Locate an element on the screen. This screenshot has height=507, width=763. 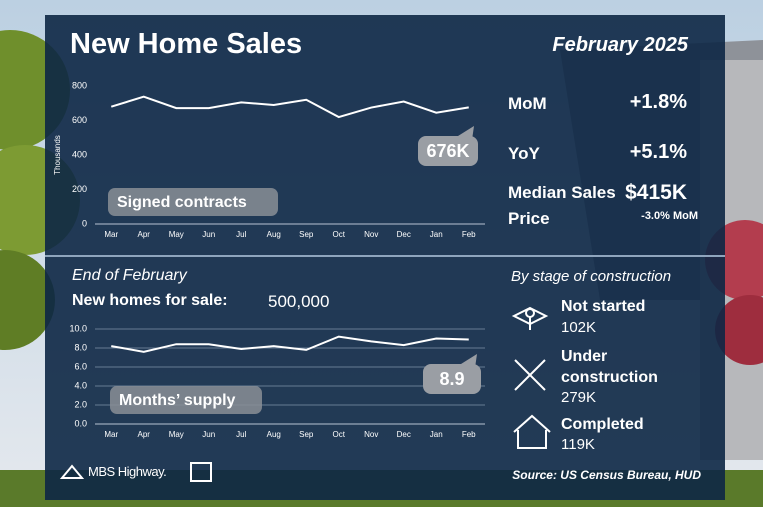
value-label: 8.9 is located at coordinates (451, 379).